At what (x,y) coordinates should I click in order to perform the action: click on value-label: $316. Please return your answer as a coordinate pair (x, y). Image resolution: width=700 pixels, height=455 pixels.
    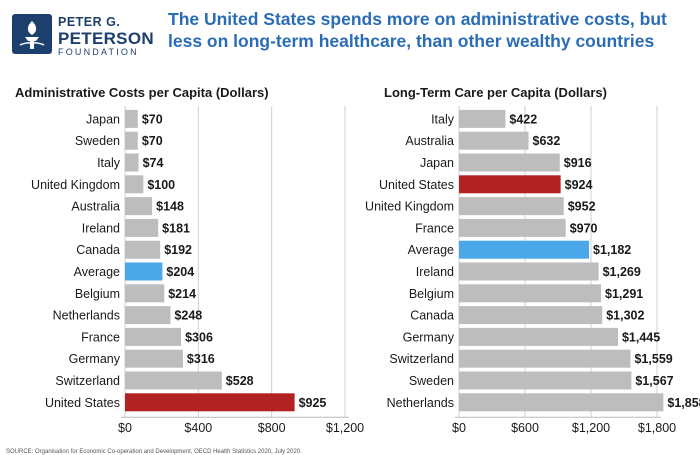
    Looking at the image, I should click on (201, 359).